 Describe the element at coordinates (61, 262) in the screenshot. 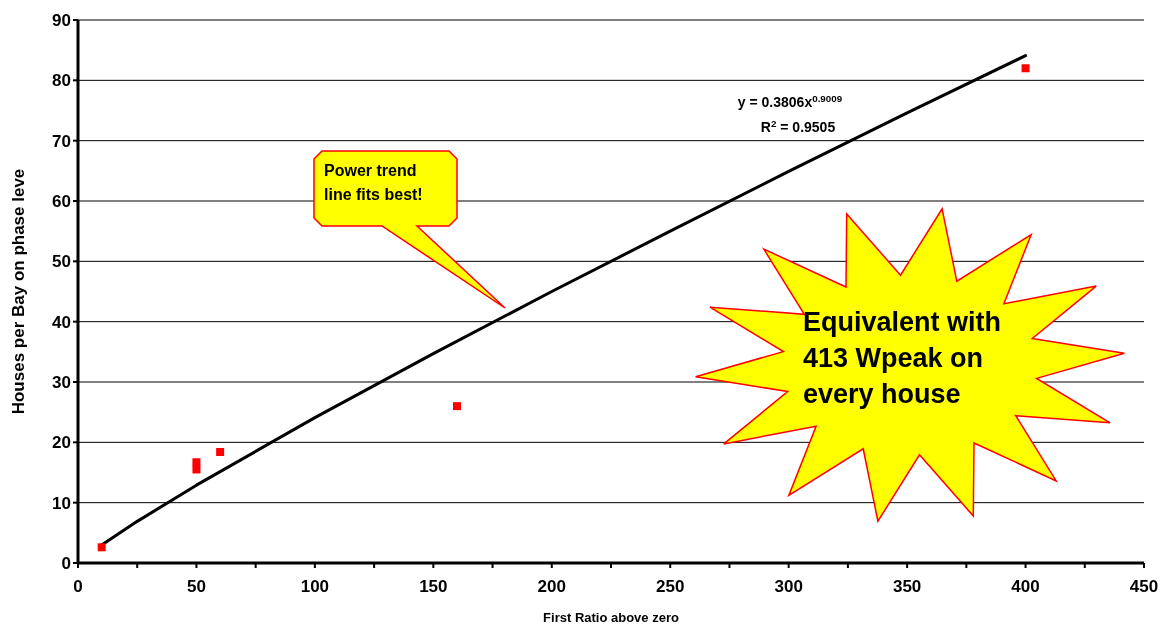

I see `y-tick-label: 50` at that location.